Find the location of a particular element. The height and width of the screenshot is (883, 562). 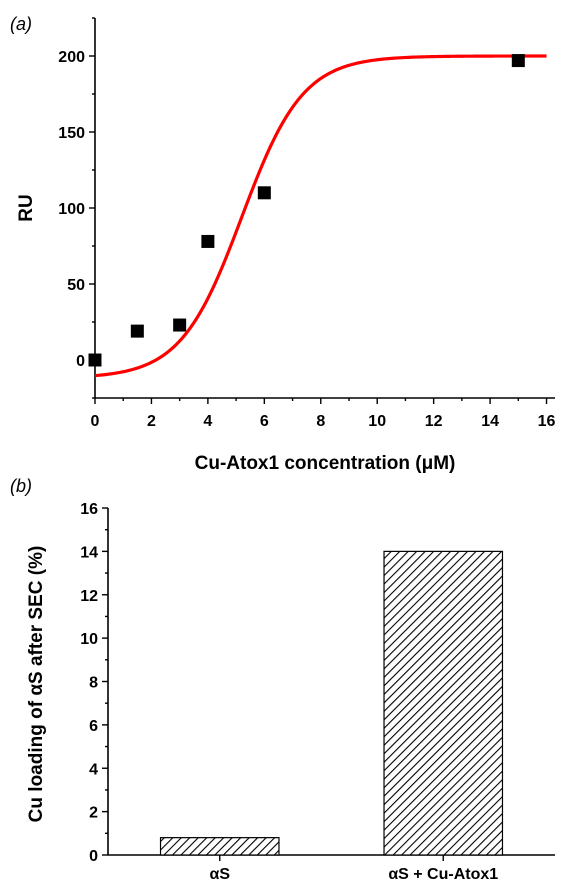

chart-a-xlabel: Cu-Atox1 concentration (μM) is located at coordinates (325, 463).